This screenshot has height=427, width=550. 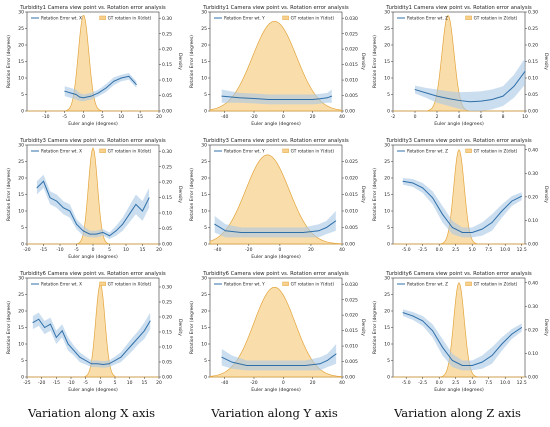 What do you see at coordinates (313, 18) in the screenshot?
I see `legend-density-label: GT rotation in Y(dist)` at bounding box center [313, 18].